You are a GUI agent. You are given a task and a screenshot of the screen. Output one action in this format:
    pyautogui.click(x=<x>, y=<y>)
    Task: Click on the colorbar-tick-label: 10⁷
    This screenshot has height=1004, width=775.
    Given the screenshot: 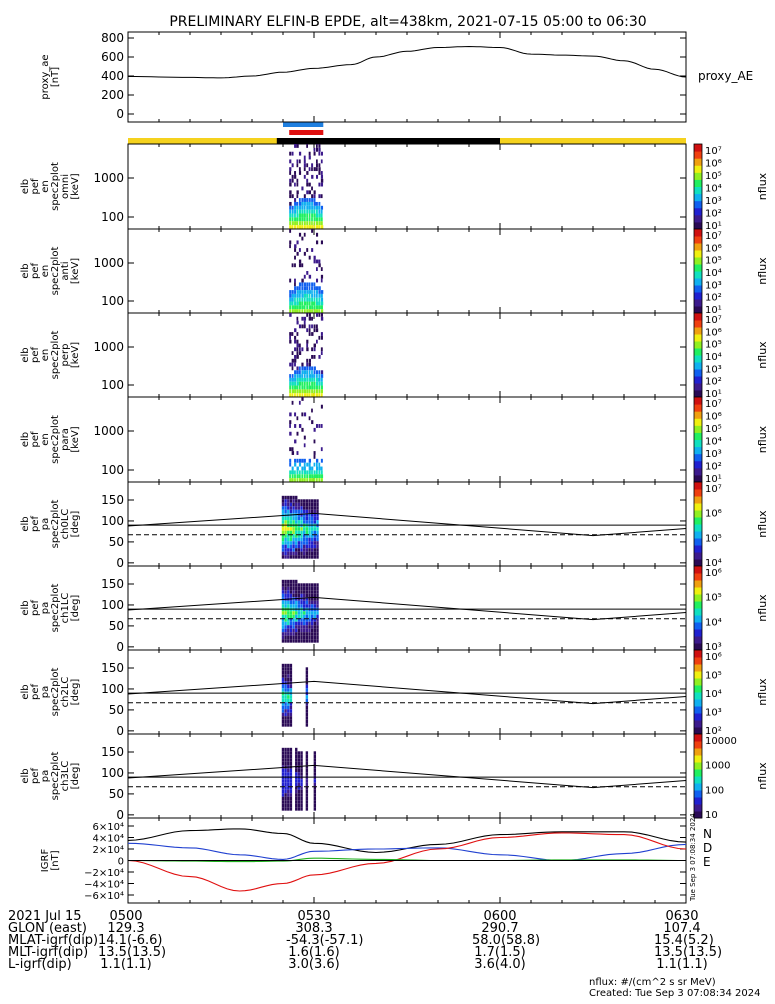 What is the action you would take?
    pyautogui.click(x=713, y=151)
    